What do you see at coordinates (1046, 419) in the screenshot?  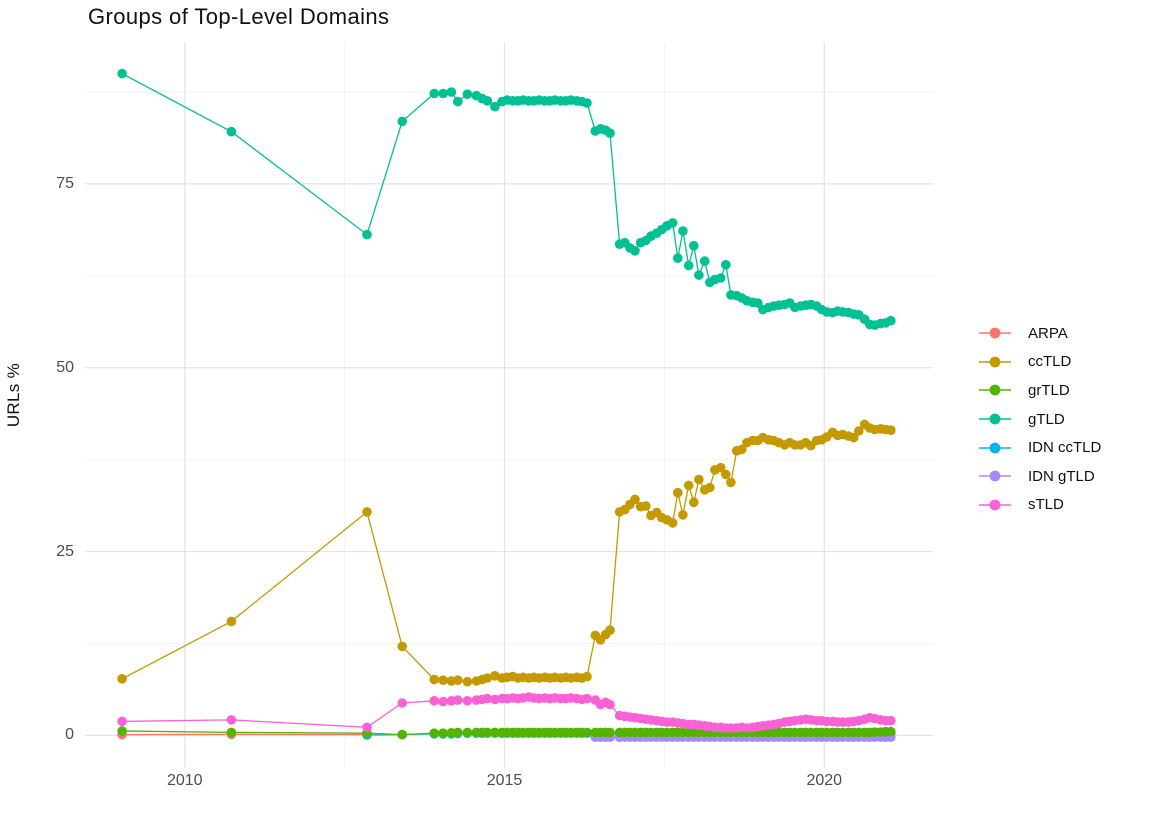 I see `legend-label: gTLD` at bounding box center [1046, 419].